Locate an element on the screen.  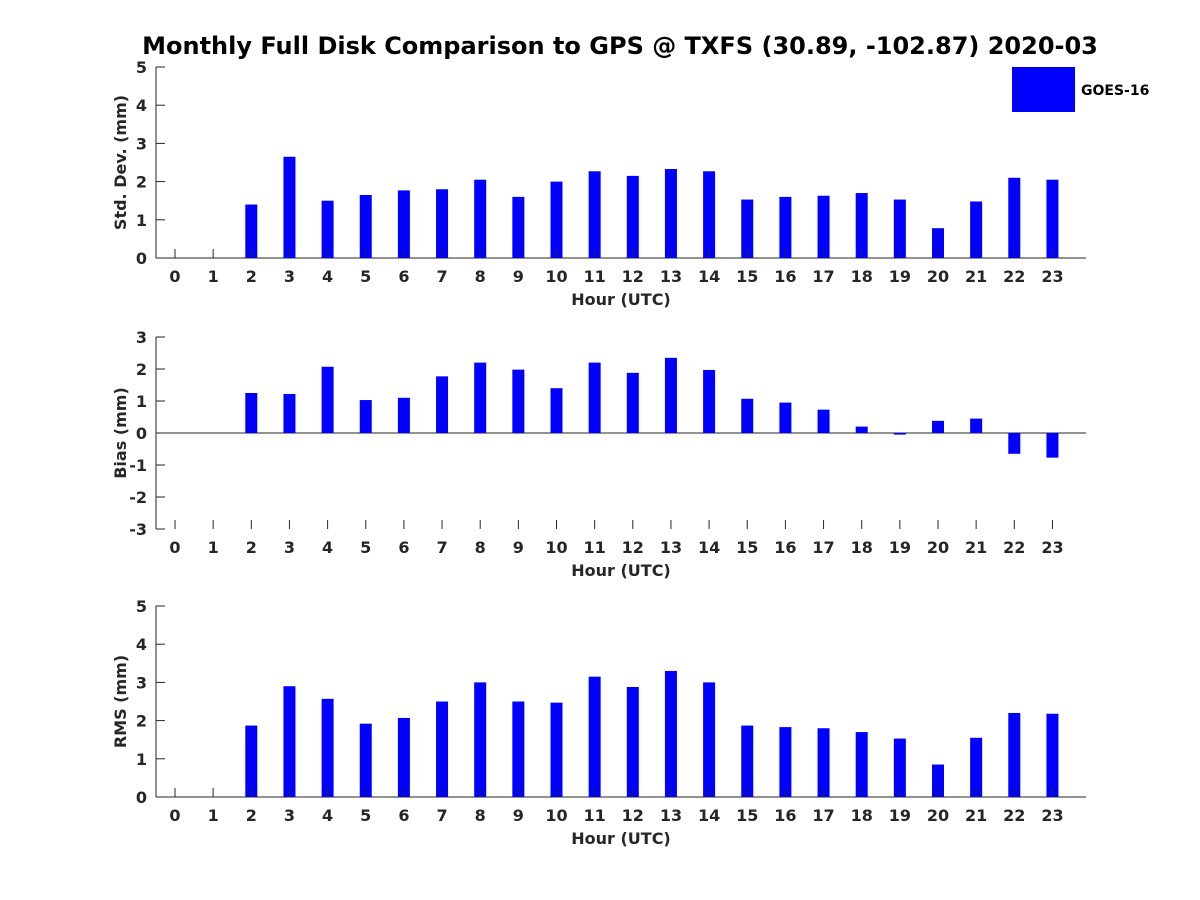
x-tick-label: 16 is located at coordinates (785, 276).